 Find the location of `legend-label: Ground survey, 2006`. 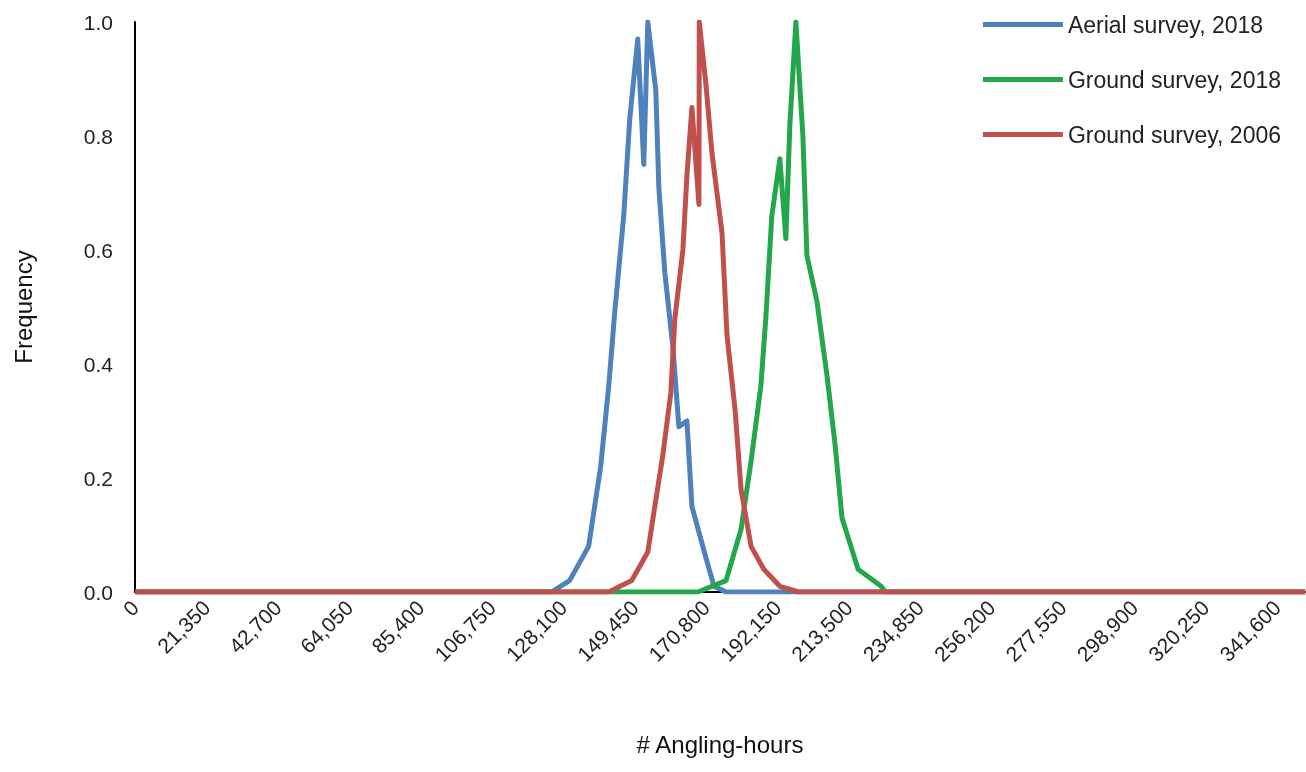

legend-label: Ground survey, 2006 is located at coordinates (1174, 134).